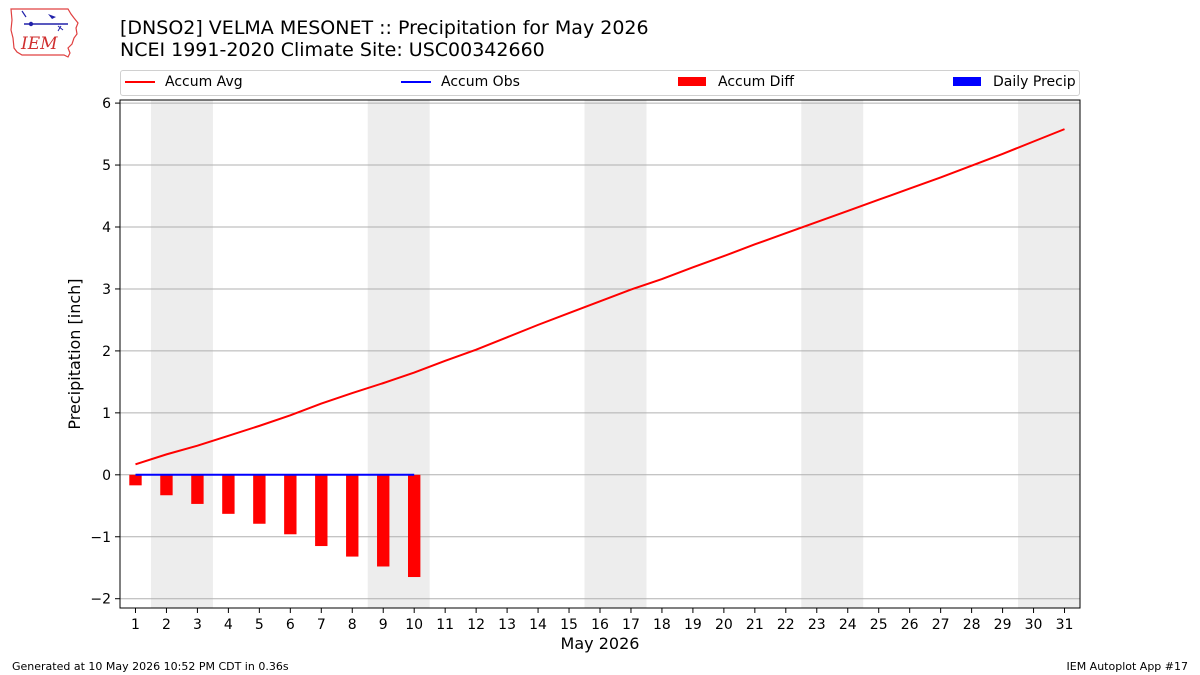 Image resolution: width=1200 pixels, height=675 pixels. What do you see at coordinates (848, 625) in the screenshot?
I see `x-tick-label: 24` at bounding box center [848, 625].